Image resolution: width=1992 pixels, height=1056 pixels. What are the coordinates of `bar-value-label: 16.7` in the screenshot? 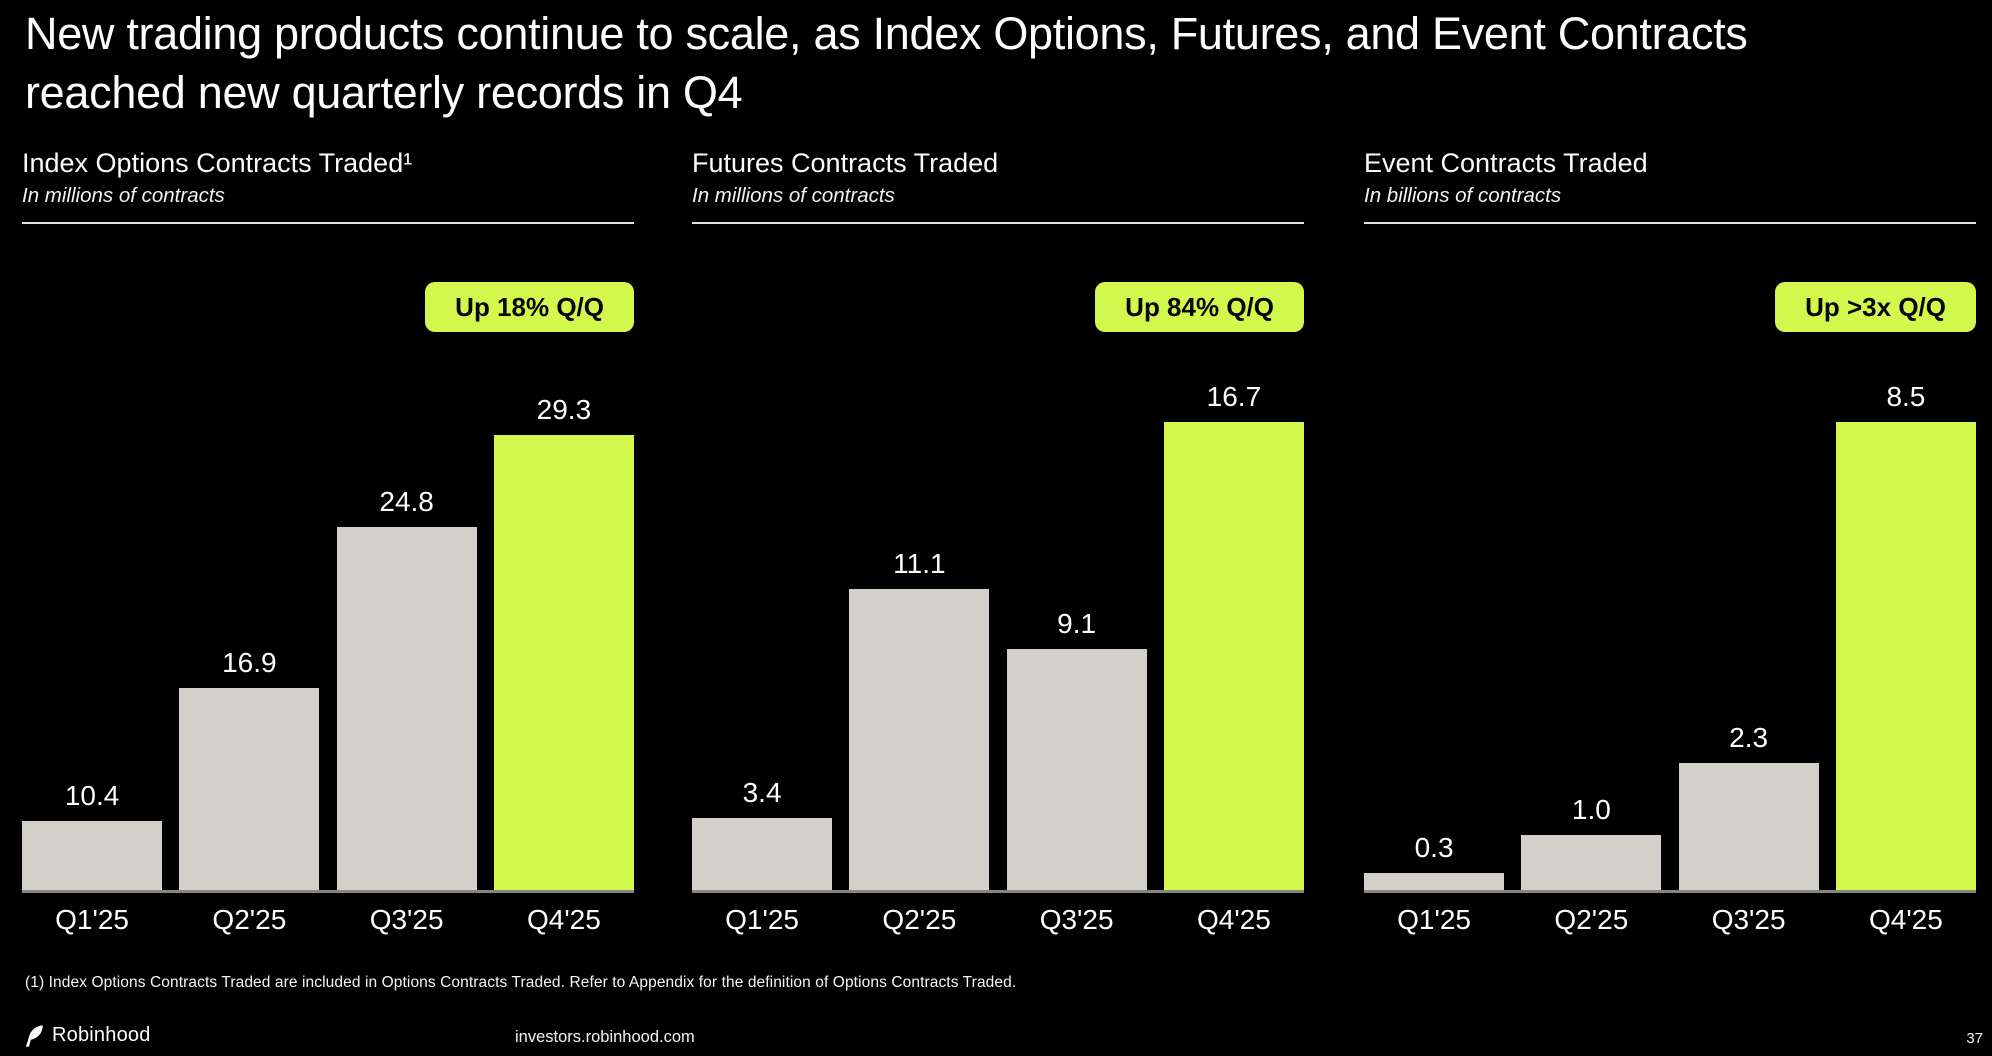 It's located at (1234, 396).